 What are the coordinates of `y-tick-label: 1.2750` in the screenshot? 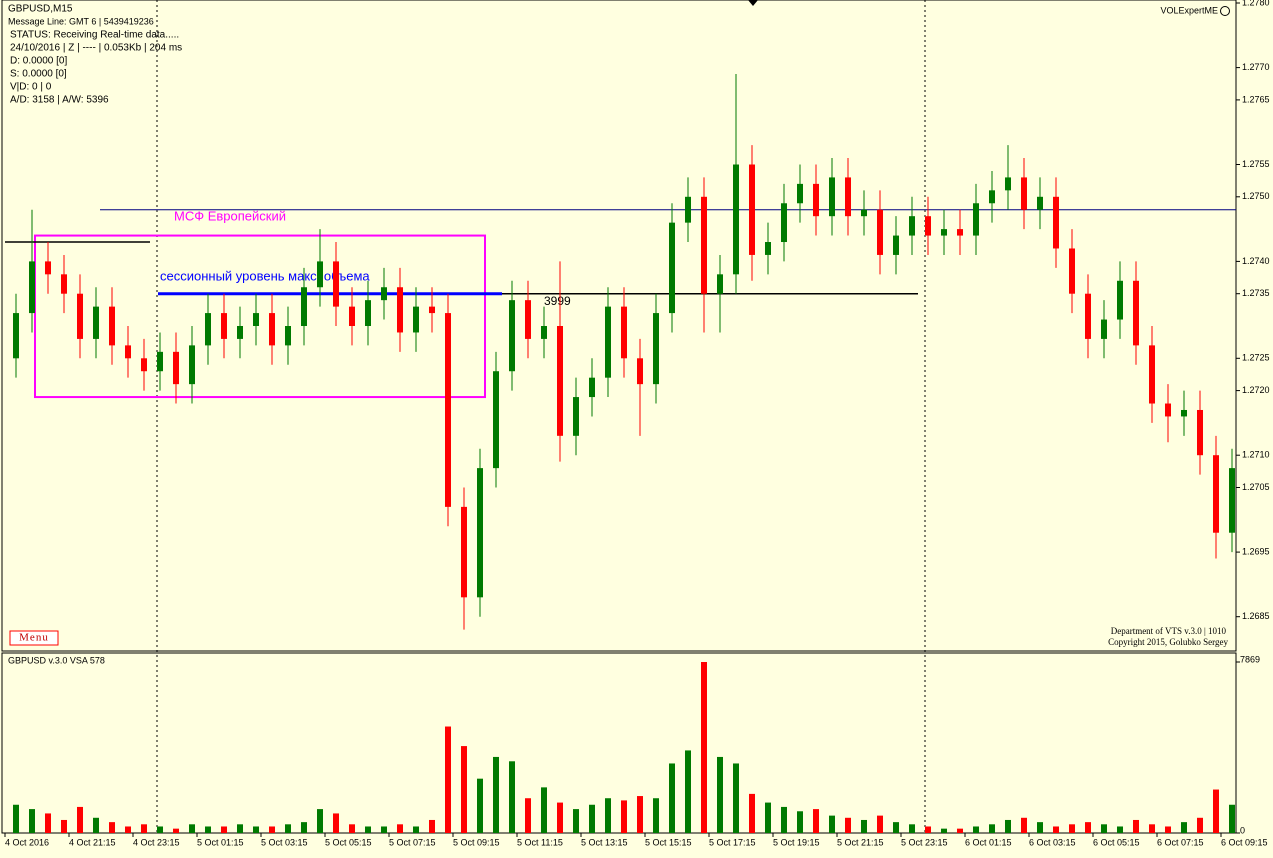 It's located at (1256, 196).